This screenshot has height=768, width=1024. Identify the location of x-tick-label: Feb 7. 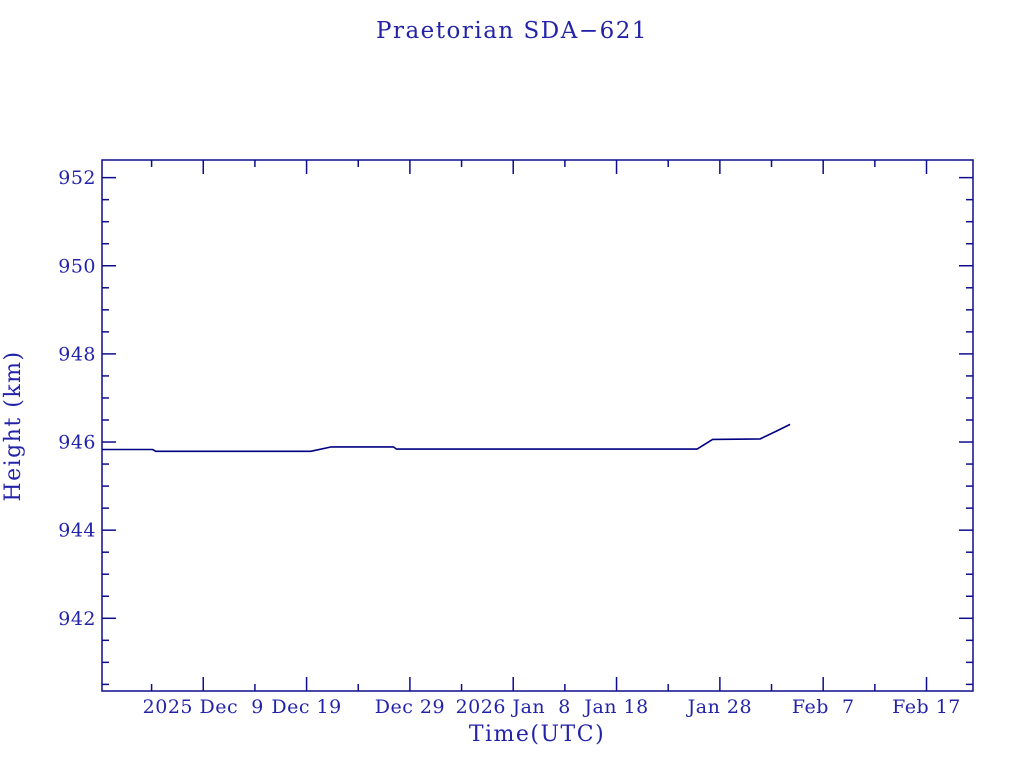
(823, 707).